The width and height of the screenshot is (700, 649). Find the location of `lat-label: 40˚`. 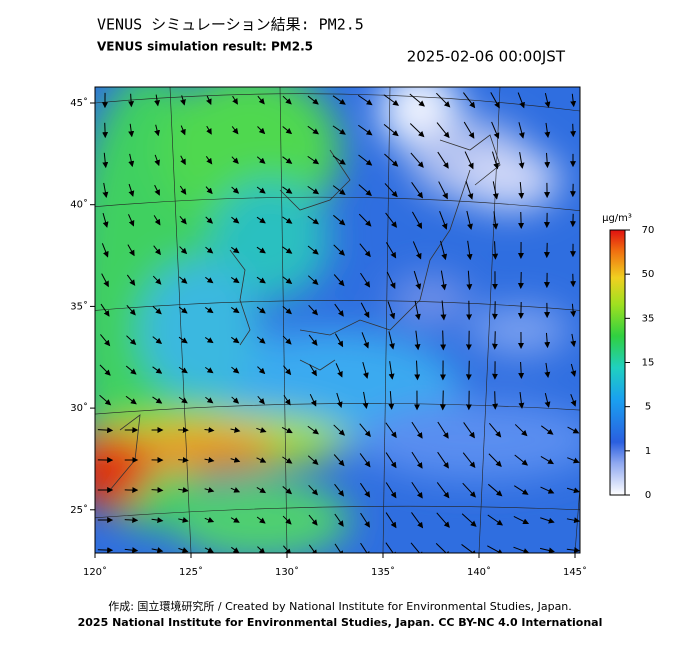

lat-label: 40˚ is located at coordinates (79, 205).